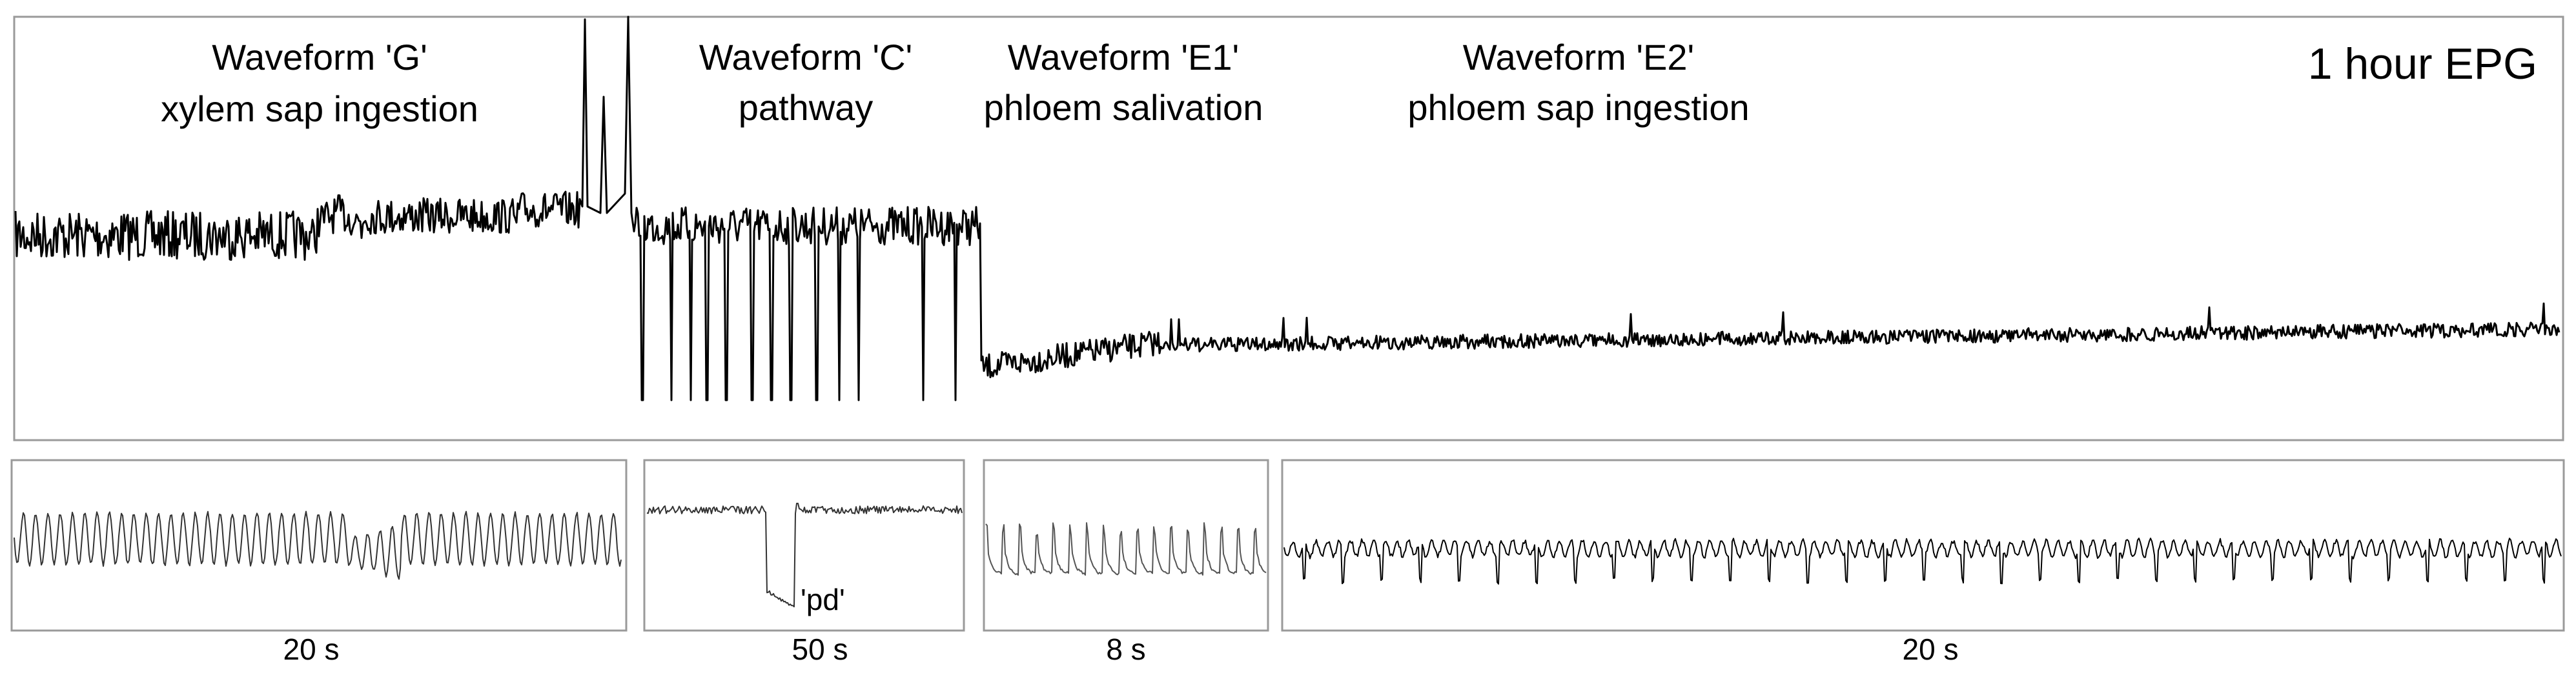  I want to click on duration-label-e2: 20 s, so click(1931, 649).